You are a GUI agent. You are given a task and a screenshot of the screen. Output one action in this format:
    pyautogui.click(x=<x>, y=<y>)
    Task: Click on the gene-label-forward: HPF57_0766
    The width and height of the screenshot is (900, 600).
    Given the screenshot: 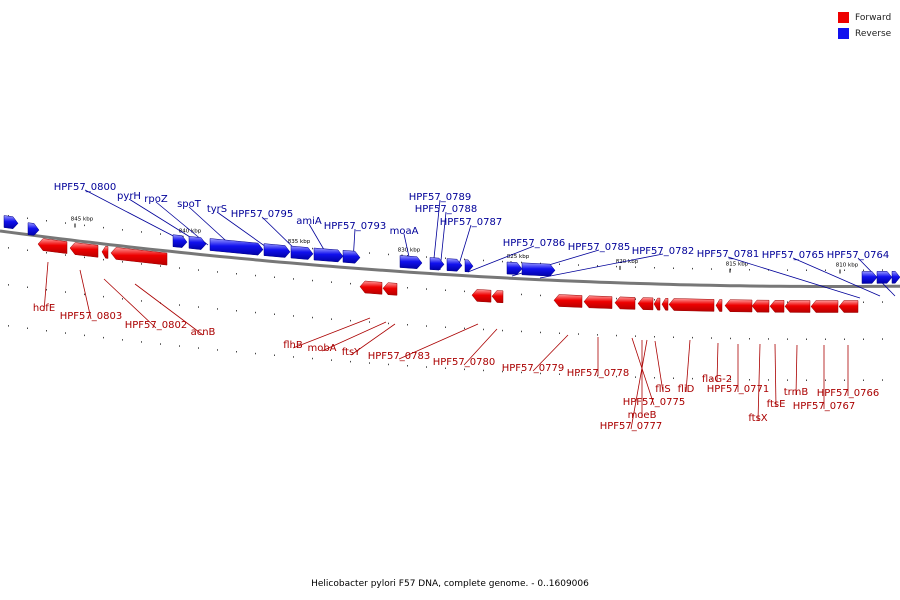 What is the action you would take?
    pyautogui.click(x=848, y=393)
    